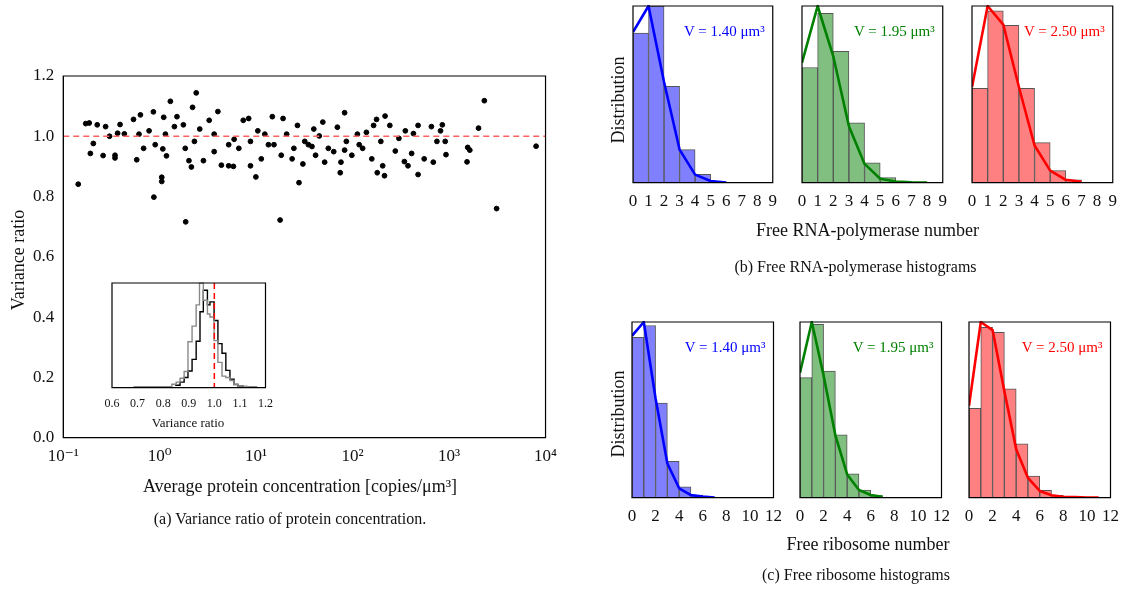  What do you see at coordinates (856, 575) in the screenshot?
I see `text: (c) Free ribosome histograms` at bounding box center [856, 575].